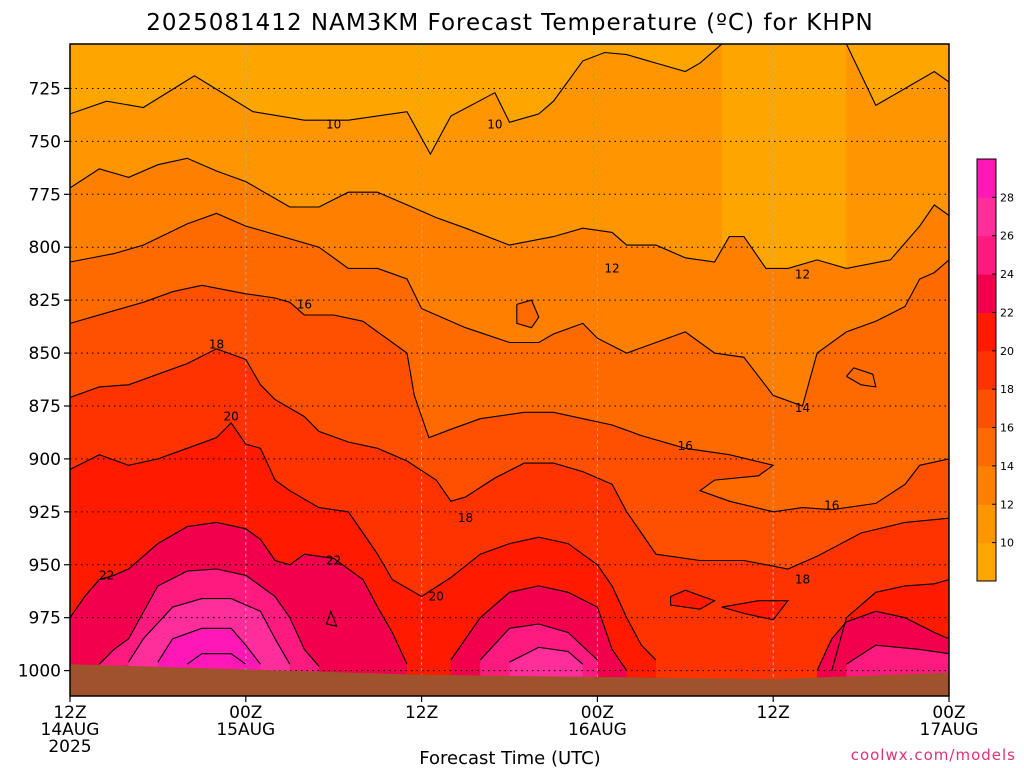 The height and width of the screenshot is (768, 1024). I want to click on contour-label-16-7: 16, so click(685, 446).